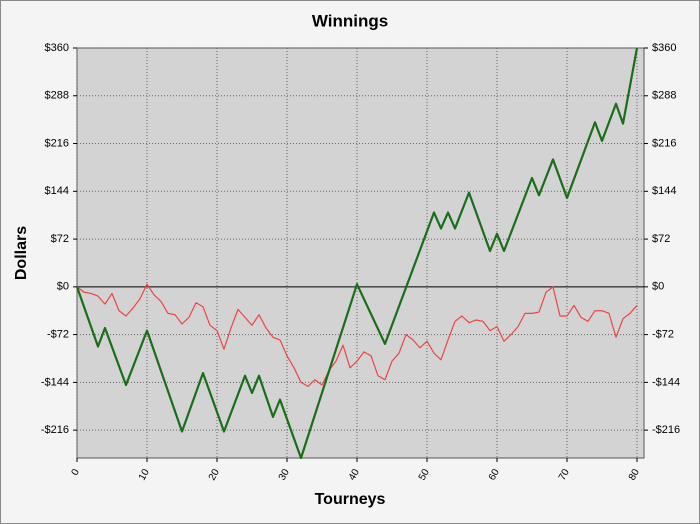  Describe the element at coordinates (664, 143) in the screenshot. I see `y2-tick-label: $216` at that location.